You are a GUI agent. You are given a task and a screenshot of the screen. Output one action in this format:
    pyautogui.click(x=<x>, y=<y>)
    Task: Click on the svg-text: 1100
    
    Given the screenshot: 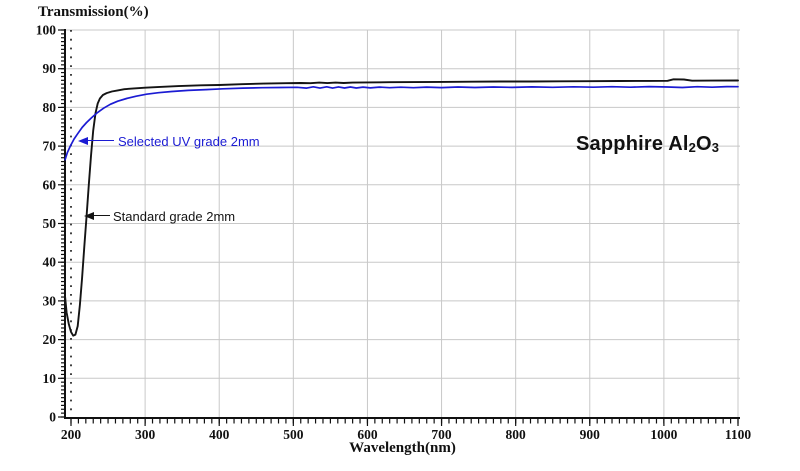 What is the action you would take?
    pyautogui.click(x=738, y=434)
    